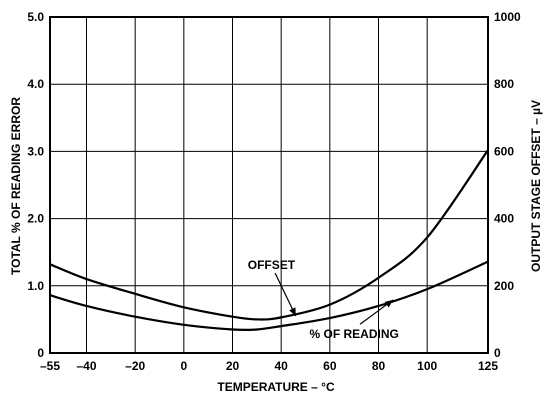 This screenshot has width=545, height=396. I want to click on y-left-axis-title: TOTAL % OF READING ERROR, so click(16, 186).